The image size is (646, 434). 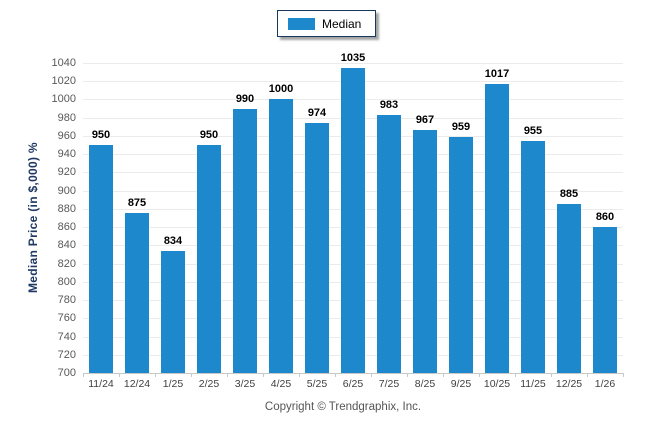 I want to click on y-tick-label-880: 880, so click(x=66, y=208).